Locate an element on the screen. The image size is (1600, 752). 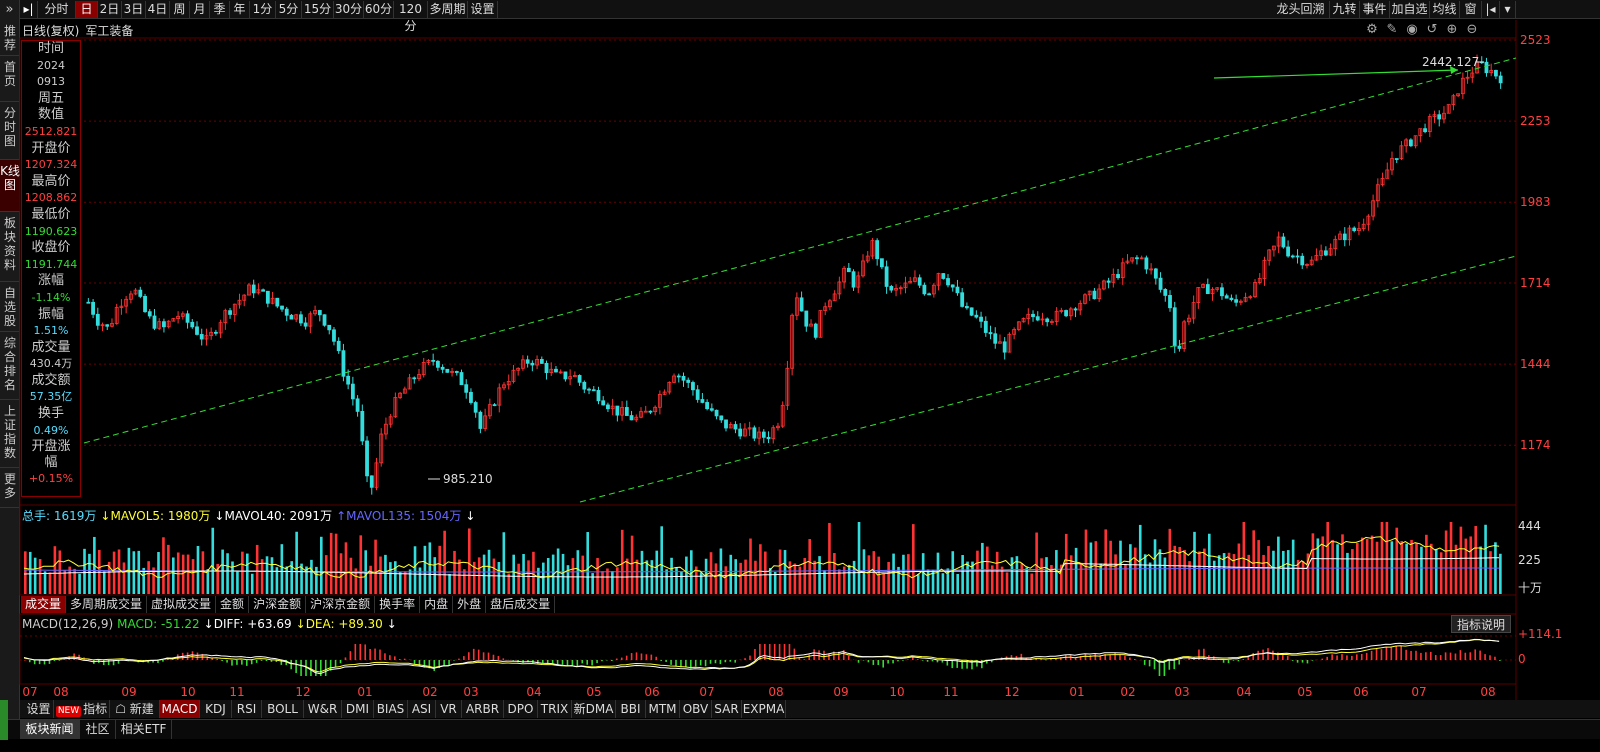
indicator-tab-8: DMI is located at coordinates (358, 709).